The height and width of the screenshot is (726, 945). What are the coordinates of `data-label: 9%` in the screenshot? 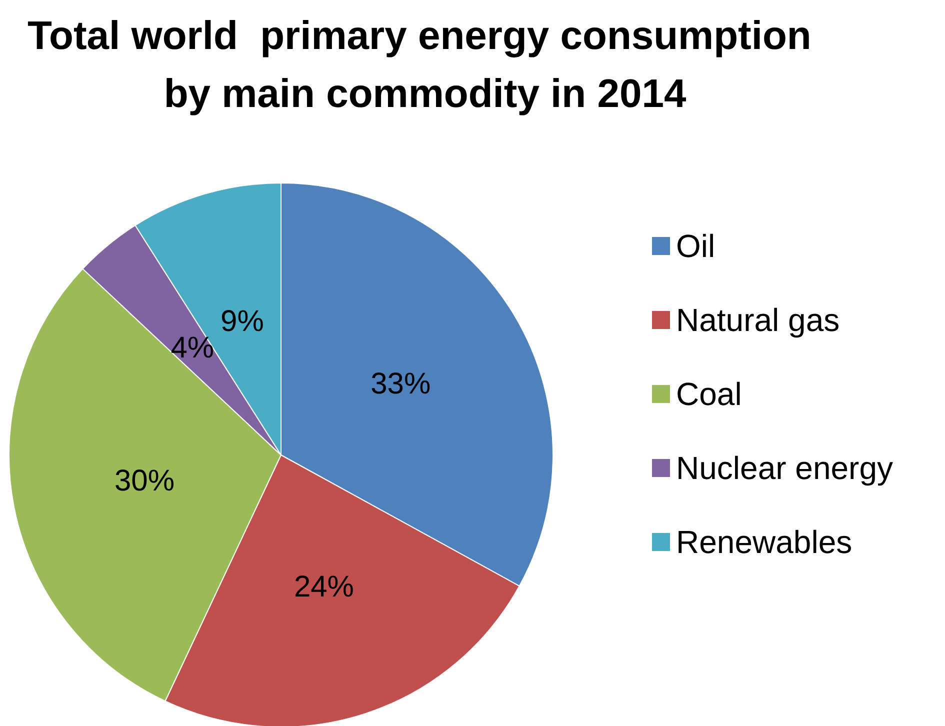 It's located at (242, 321).